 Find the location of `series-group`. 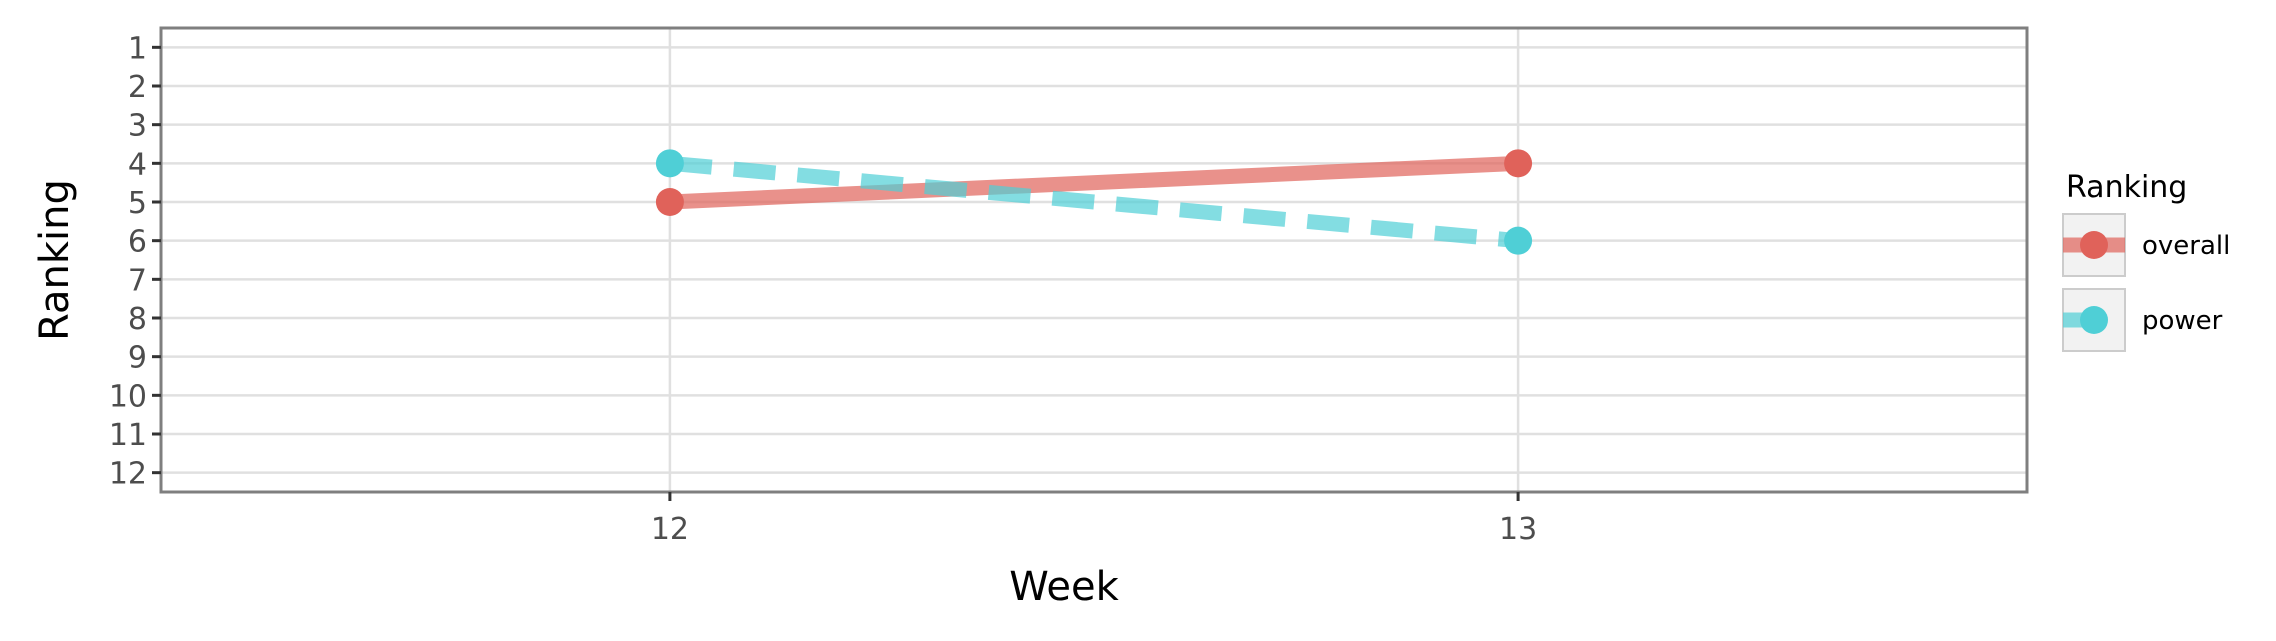

series-group is located at coordinates (1094, 202).